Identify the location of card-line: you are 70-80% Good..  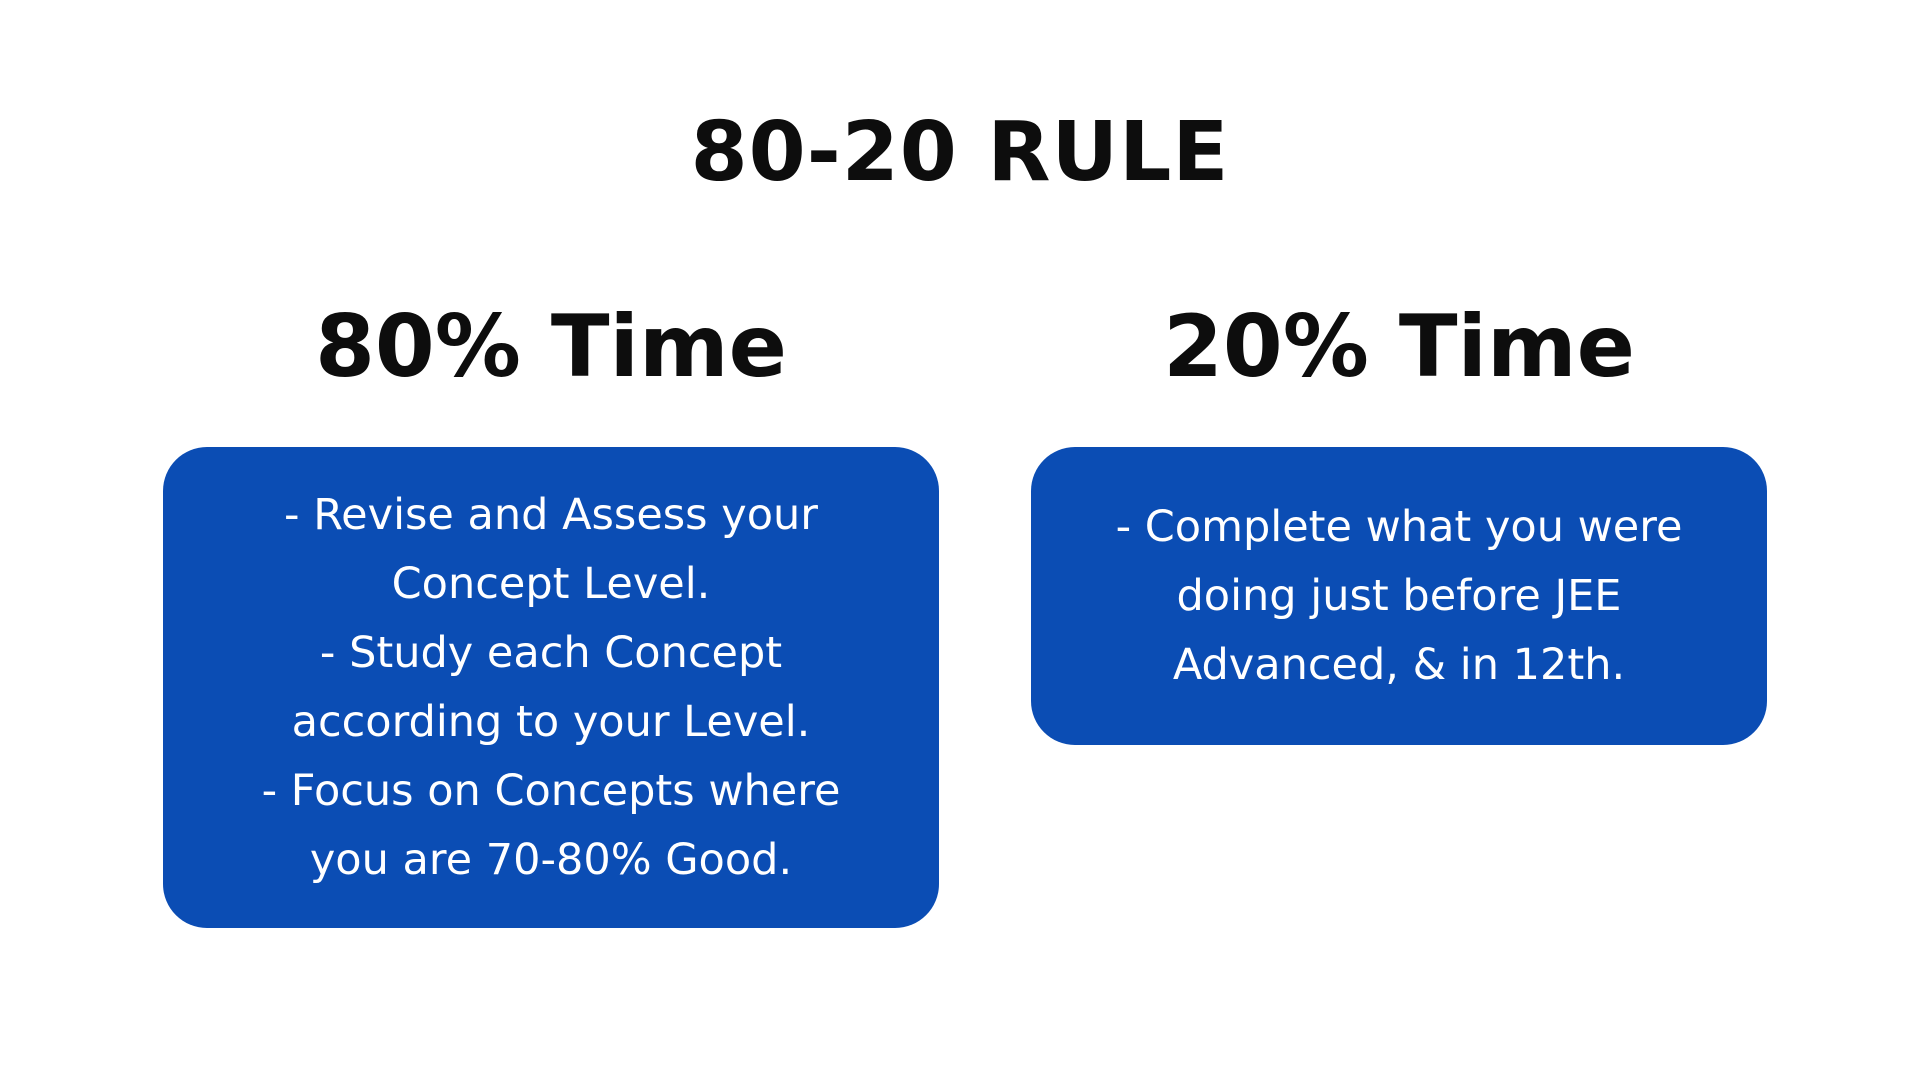
(551, 859).